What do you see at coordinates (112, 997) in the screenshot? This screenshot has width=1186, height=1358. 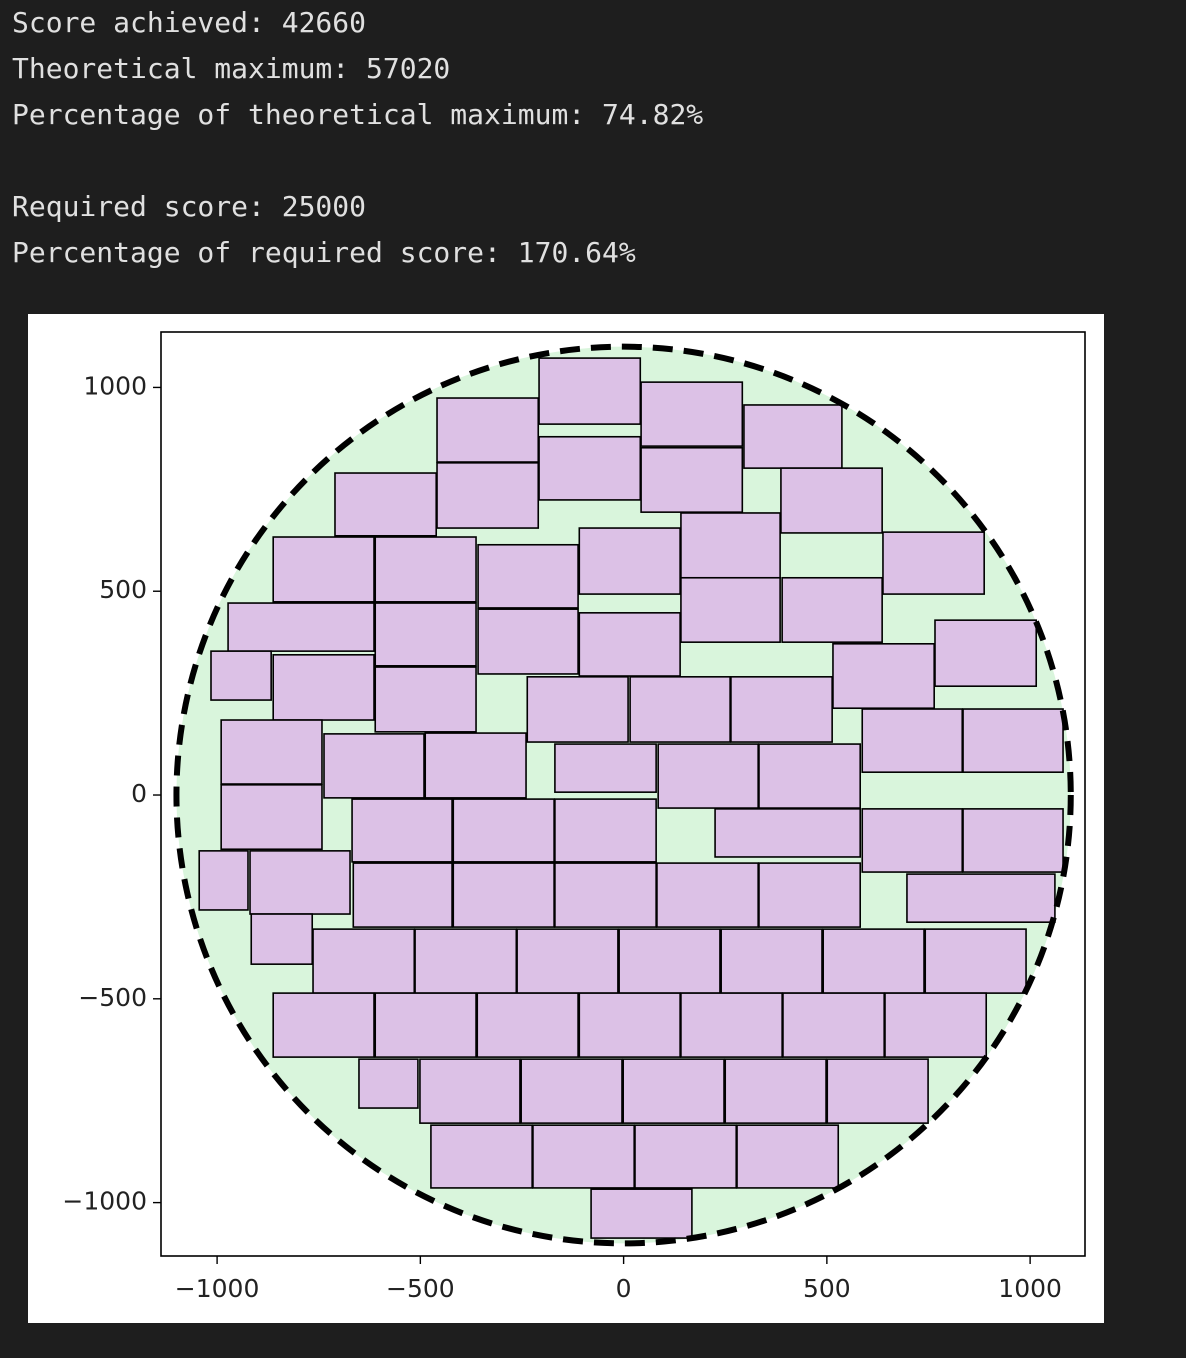 I see `y-tick-label: −500` at bounding box center [112, 997].